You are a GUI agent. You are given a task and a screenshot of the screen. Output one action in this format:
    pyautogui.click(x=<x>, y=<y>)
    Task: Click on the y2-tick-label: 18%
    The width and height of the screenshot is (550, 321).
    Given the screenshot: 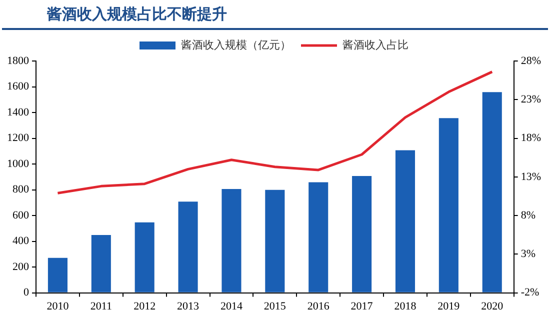 What is the action you would take?
    pyautogui.click(x=531, y=138)
    